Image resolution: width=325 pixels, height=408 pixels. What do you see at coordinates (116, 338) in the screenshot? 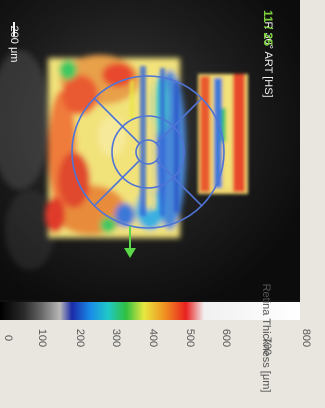
I see `colorbar-tick: 300` at bounding box center [116, 338].